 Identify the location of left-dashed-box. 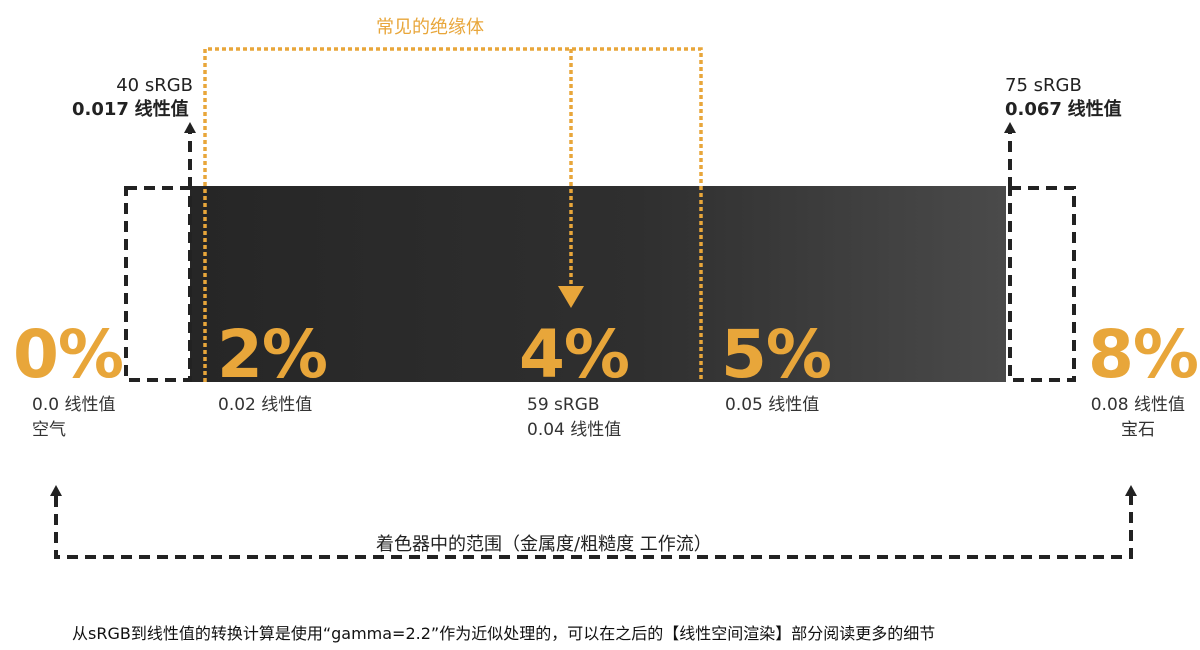
(158, 284).